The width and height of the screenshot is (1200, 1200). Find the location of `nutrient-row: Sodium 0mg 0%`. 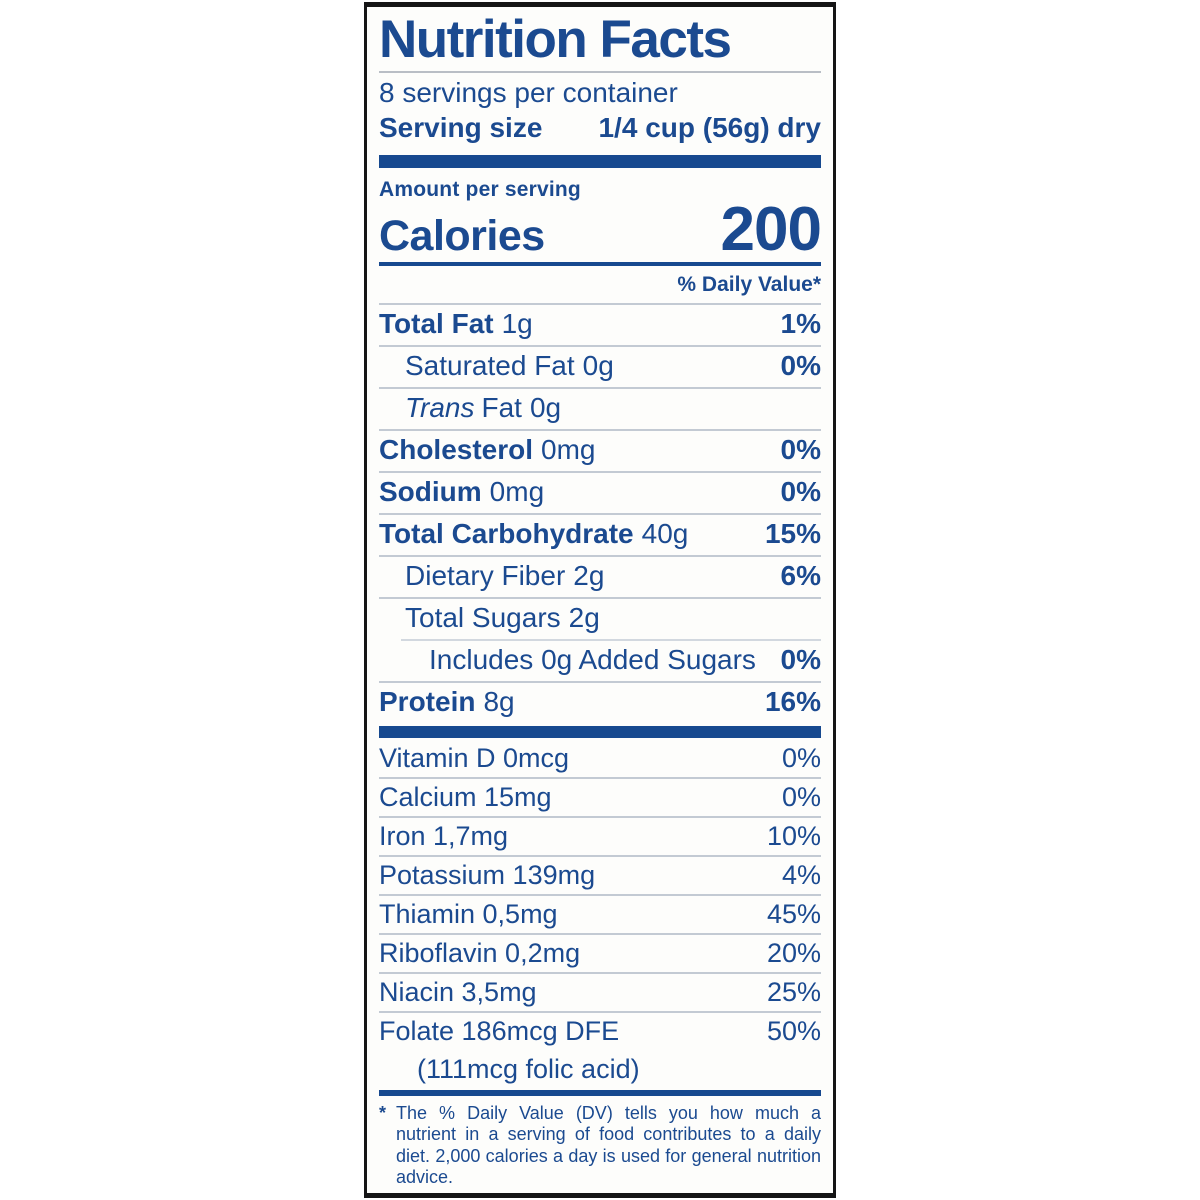

nutrient-row: Sodium 0mg 0% is located at coordinates (600, 493).